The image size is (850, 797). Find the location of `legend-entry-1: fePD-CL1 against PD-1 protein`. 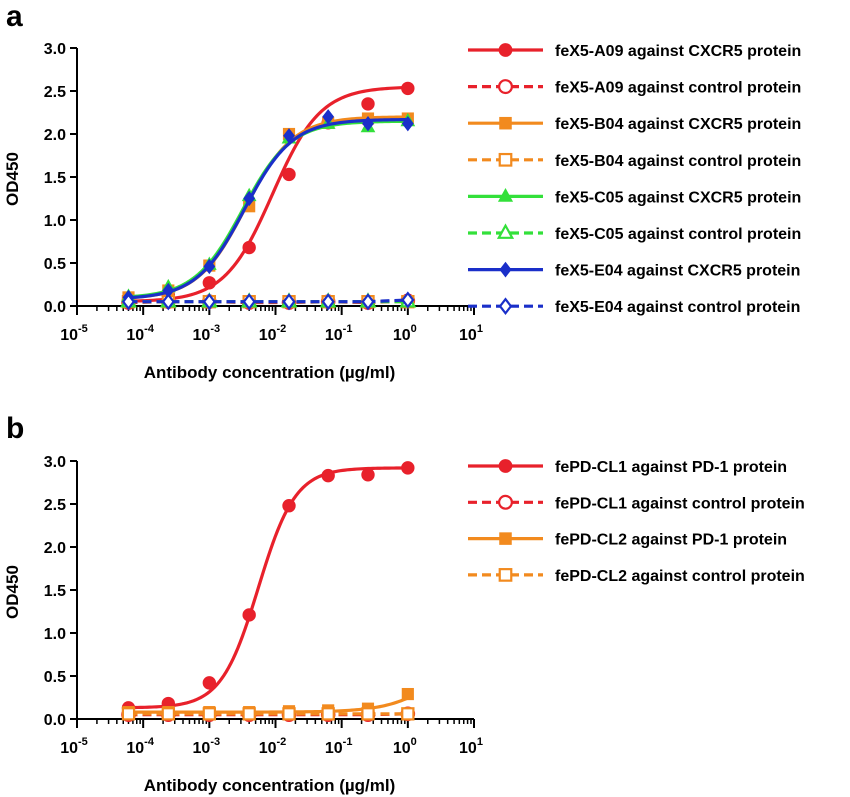

legend-entry-1: fePD-CL1 against PD-1 protein is located at coordinates (627, 467).